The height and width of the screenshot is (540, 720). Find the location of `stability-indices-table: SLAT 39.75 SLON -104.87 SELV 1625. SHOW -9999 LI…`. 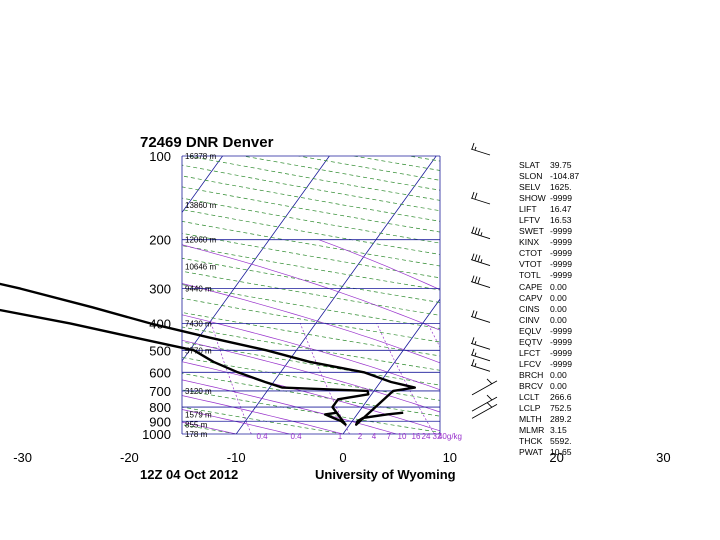

stability-indices-table: SLAT 39.75 SLON -104.87 SELV 1625. SHOW -9999 LI… is located at coordinates (554, 309).